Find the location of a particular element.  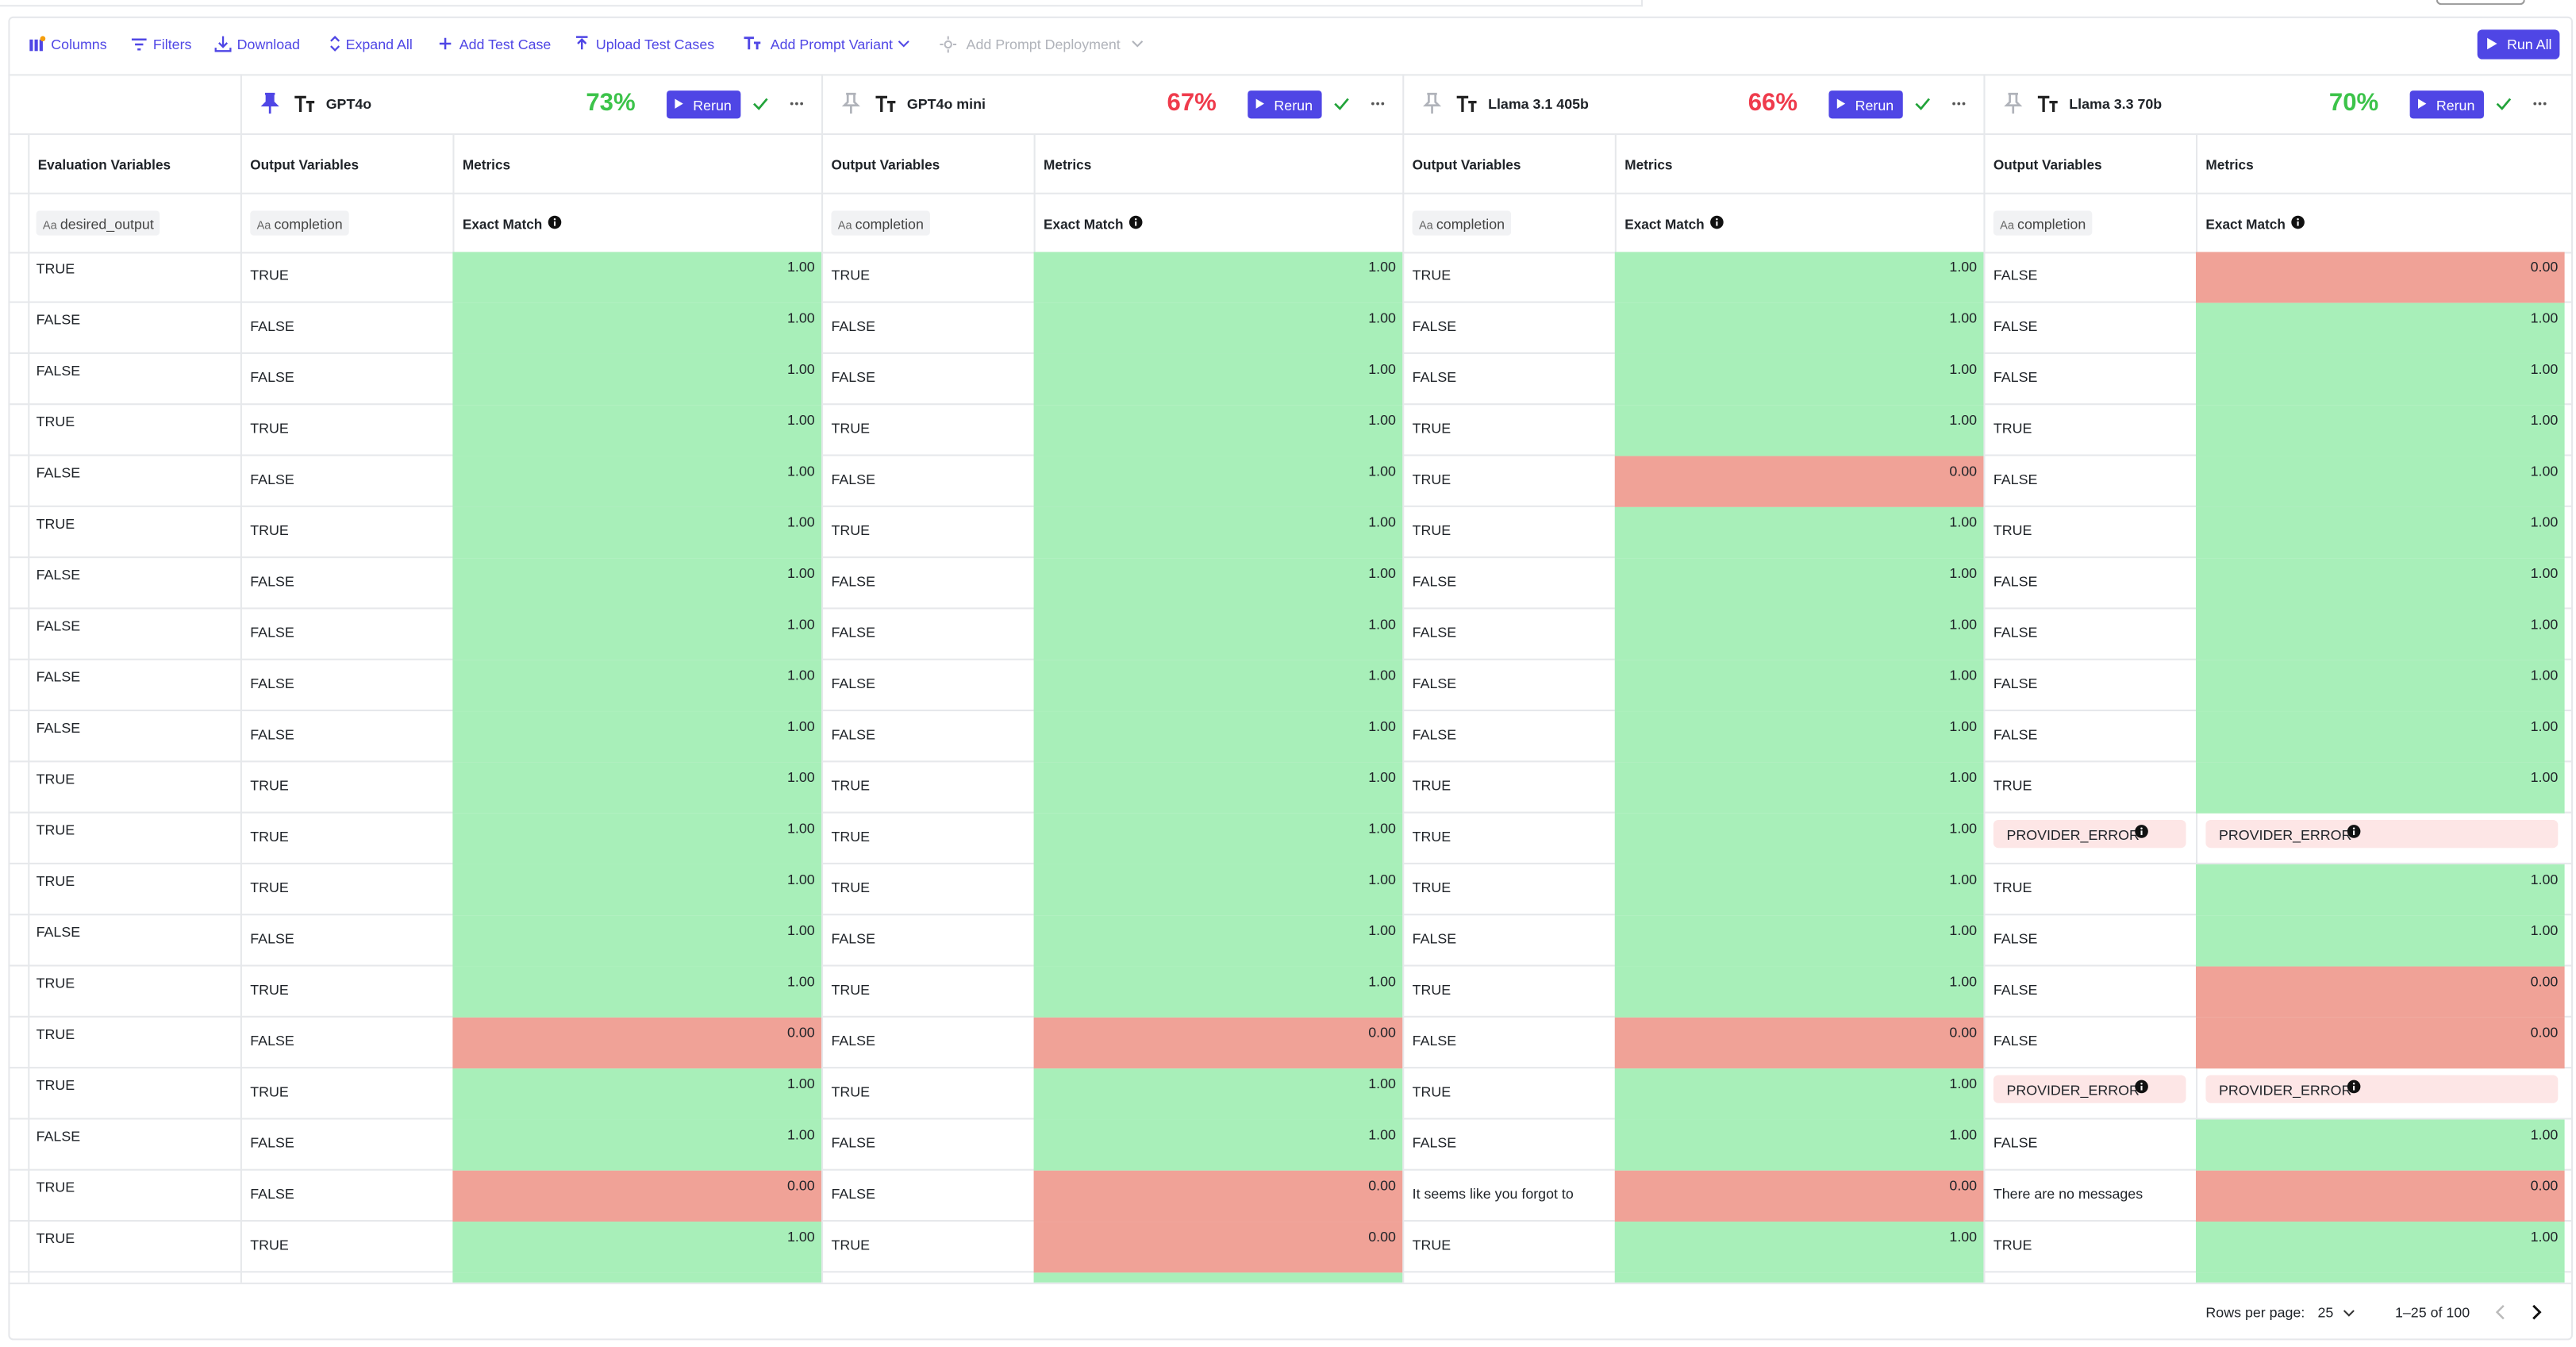

variant-name: GPT4o is located at coordinates (348, 104).